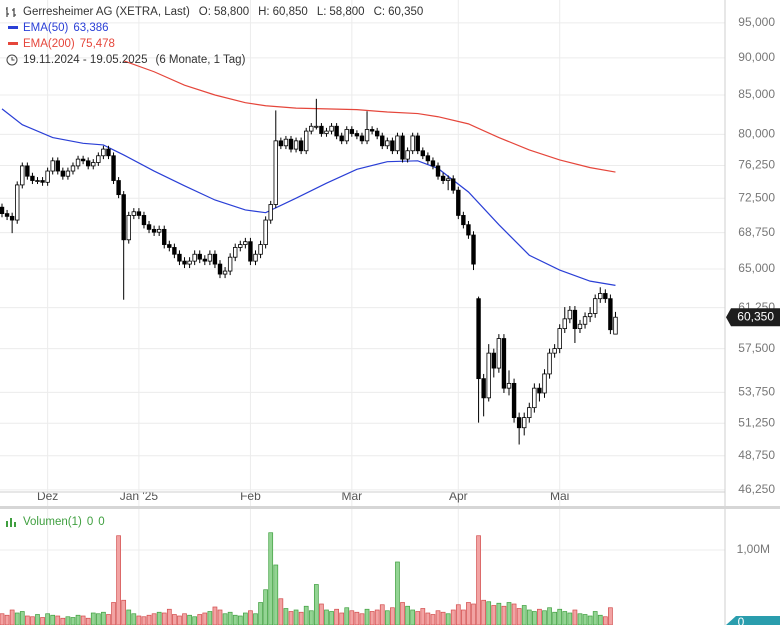 The image size is (780, 625). What do you see at coordinates (91, 28) in the screenshot?
I see `legend-value: 63,386` at bounding box center [91, 28].